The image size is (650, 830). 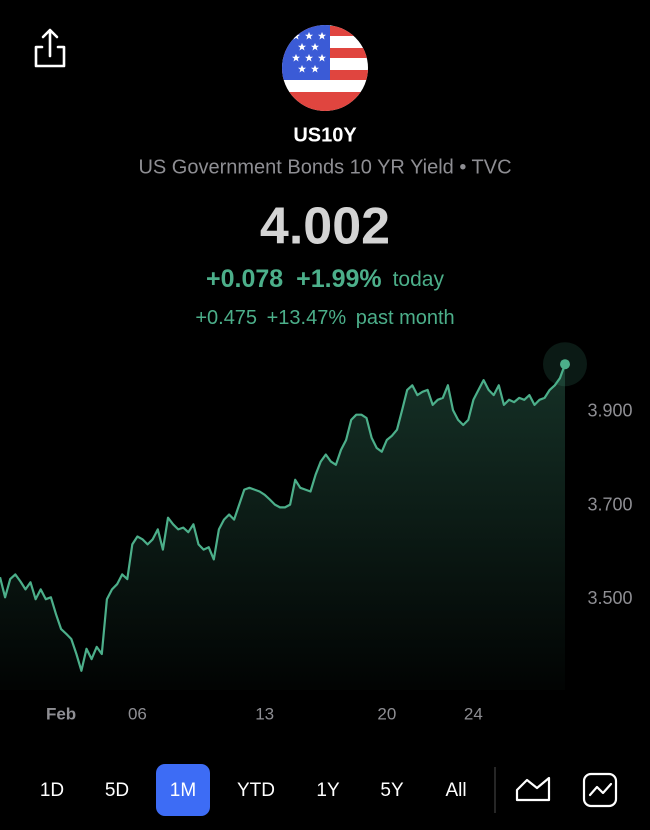 I want to click on x-tick-label: Feb, so click(x=61, y=713).